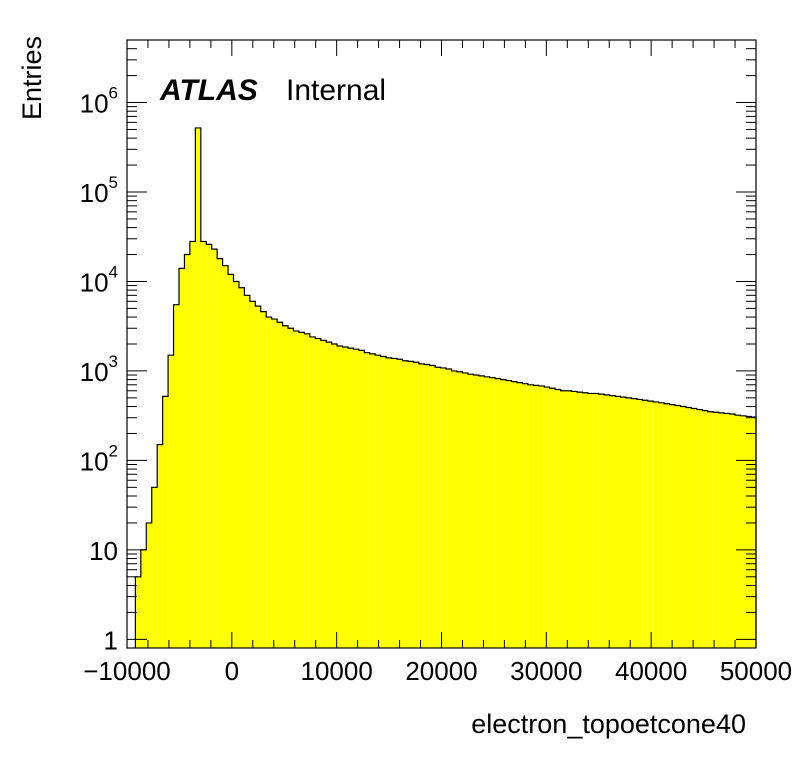  What do you see at coordinates (111, 640) in the screenshot?
I see `y-tick-label: 1` at bounding box center [111, 640].